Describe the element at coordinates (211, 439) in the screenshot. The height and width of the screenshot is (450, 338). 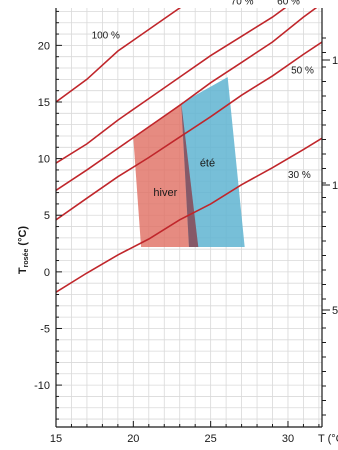
I see `x-tick-label: 25` at that location.